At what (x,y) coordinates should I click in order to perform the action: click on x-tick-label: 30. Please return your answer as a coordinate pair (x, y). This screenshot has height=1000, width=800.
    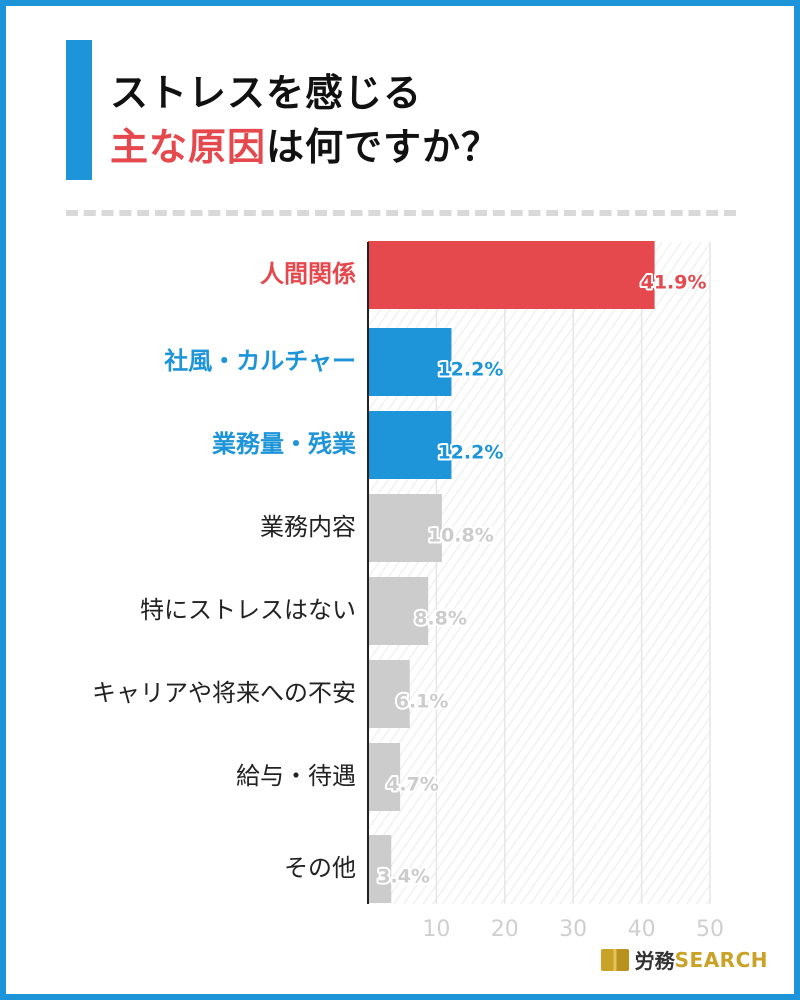
    Looking at the image, I should click on (573, 929).